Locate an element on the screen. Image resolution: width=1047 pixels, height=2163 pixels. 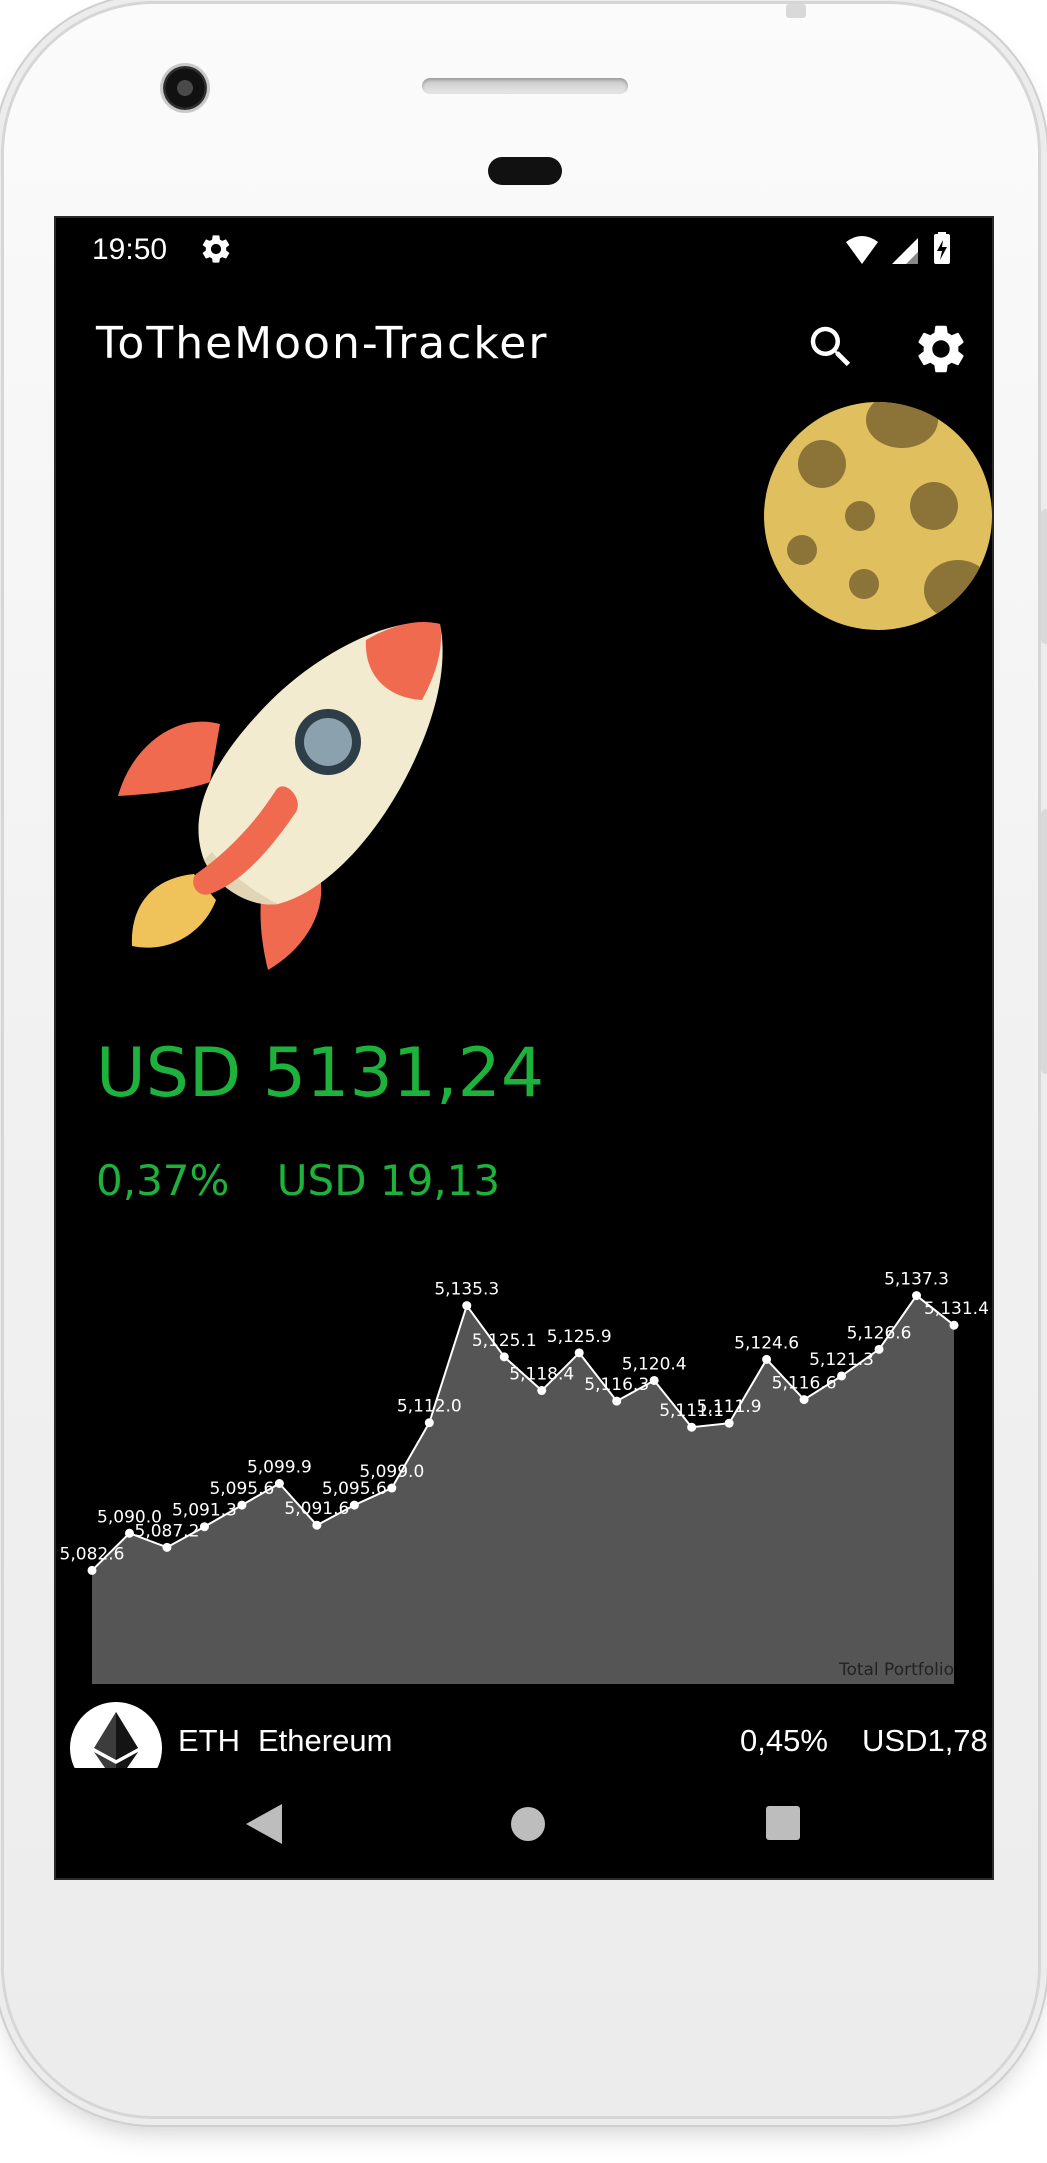
status-time: 19:50 is located at coordinates (130, 249).